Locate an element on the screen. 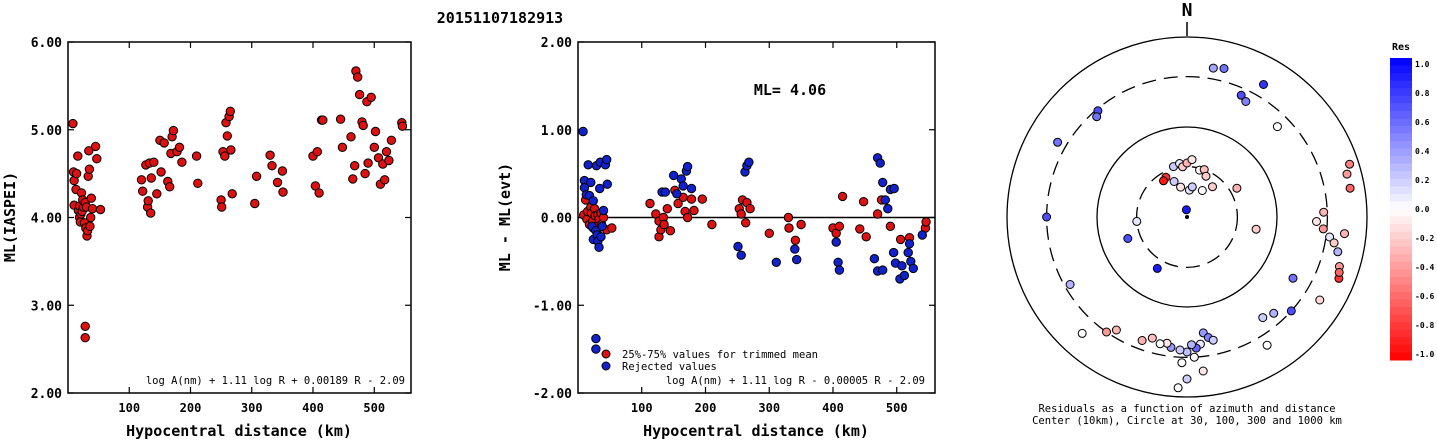 The width and height of the screenshot is (1437, 441). y-tick-label: 6.00 is located at coordinates (46, 43).